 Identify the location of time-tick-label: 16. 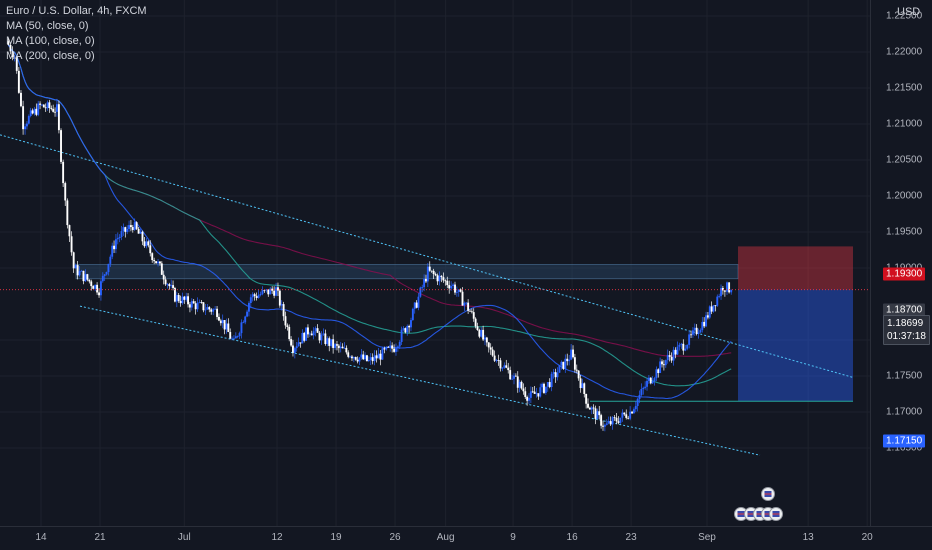
(572, 537).